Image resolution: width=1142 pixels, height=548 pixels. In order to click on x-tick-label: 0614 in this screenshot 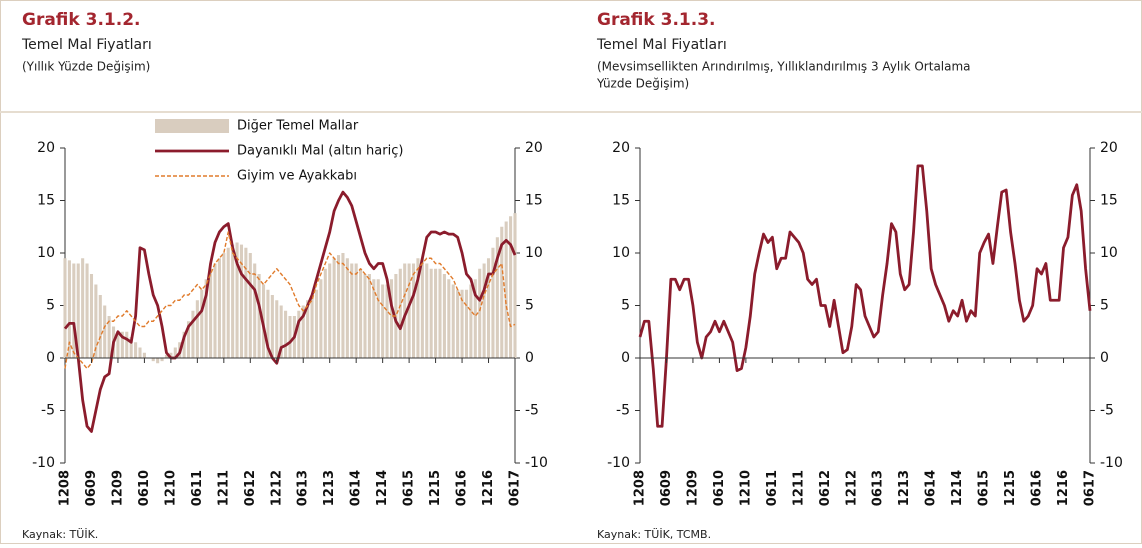, I will do `click(356, 488)`.